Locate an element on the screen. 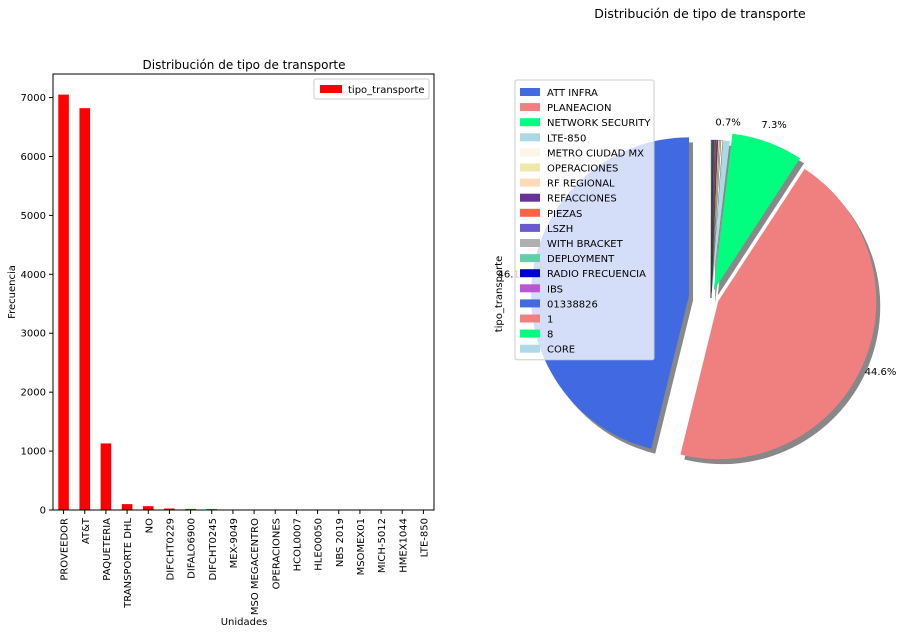  pie-legend-label: RF REGIONAL is located at coordinates (581, 184).